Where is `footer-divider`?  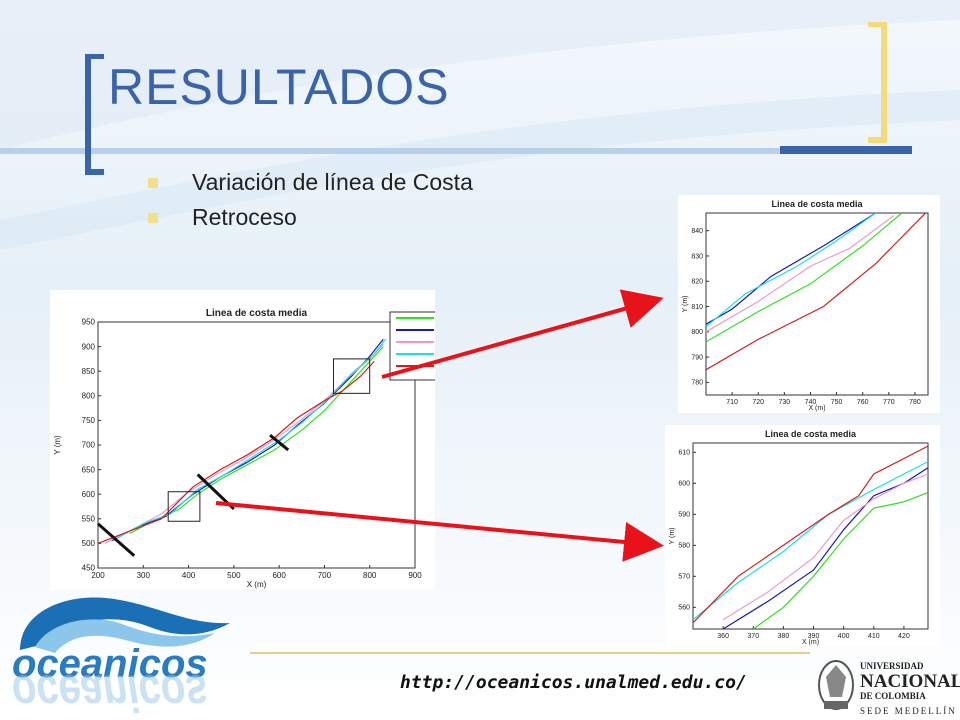 footer-divider is located at coordinates (530, 653).